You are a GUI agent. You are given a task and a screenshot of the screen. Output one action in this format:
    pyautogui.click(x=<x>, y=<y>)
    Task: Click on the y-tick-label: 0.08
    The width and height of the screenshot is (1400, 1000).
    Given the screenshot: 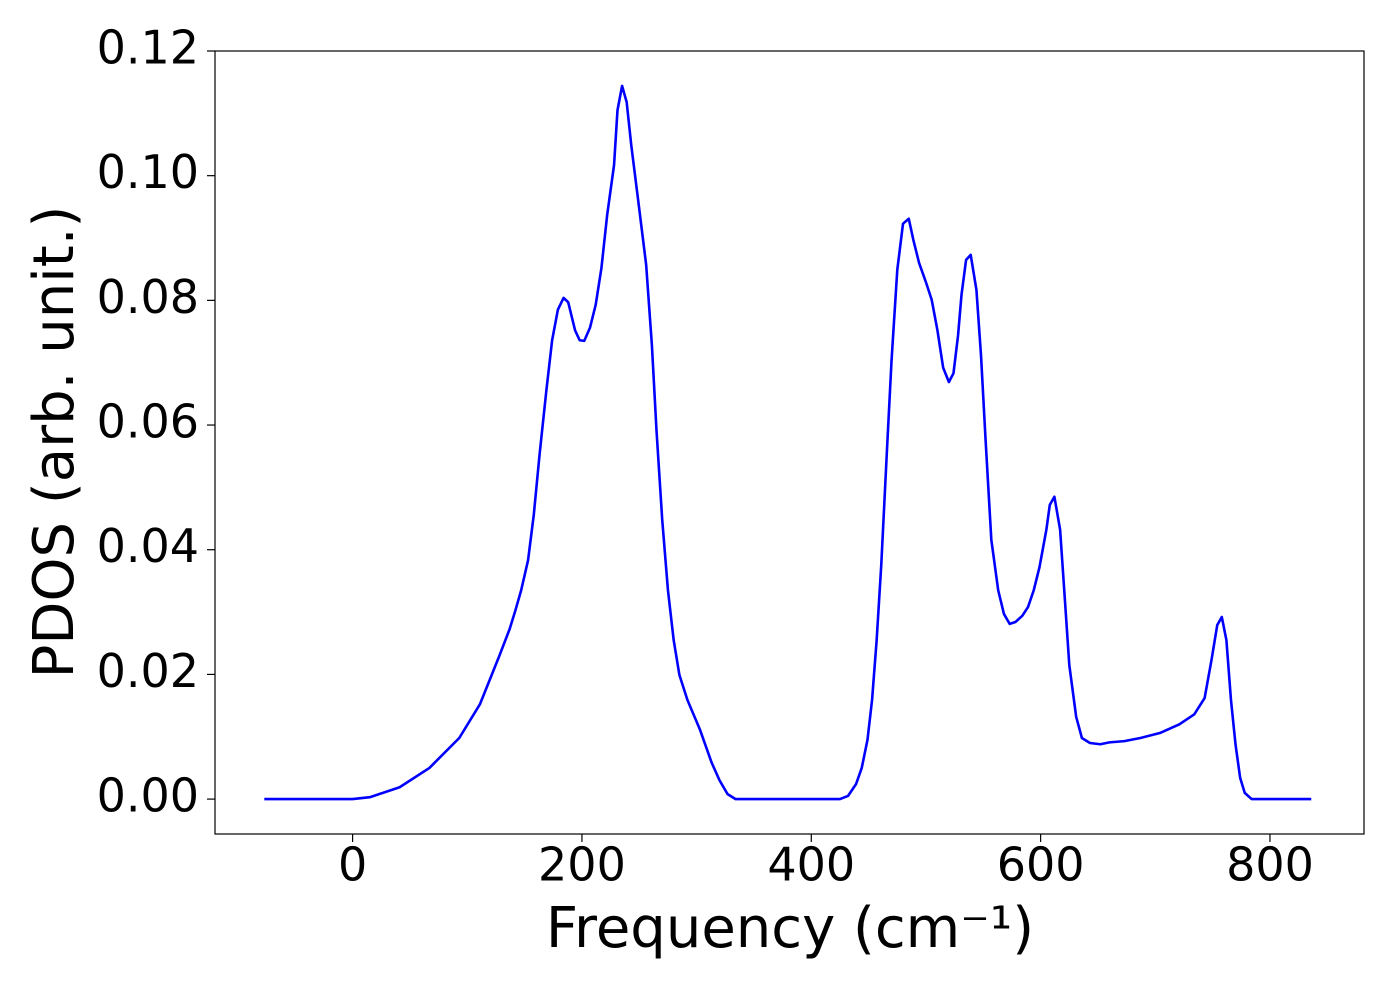 What is the action you would take?
    pyautogui.click(x=148, y=297)
    